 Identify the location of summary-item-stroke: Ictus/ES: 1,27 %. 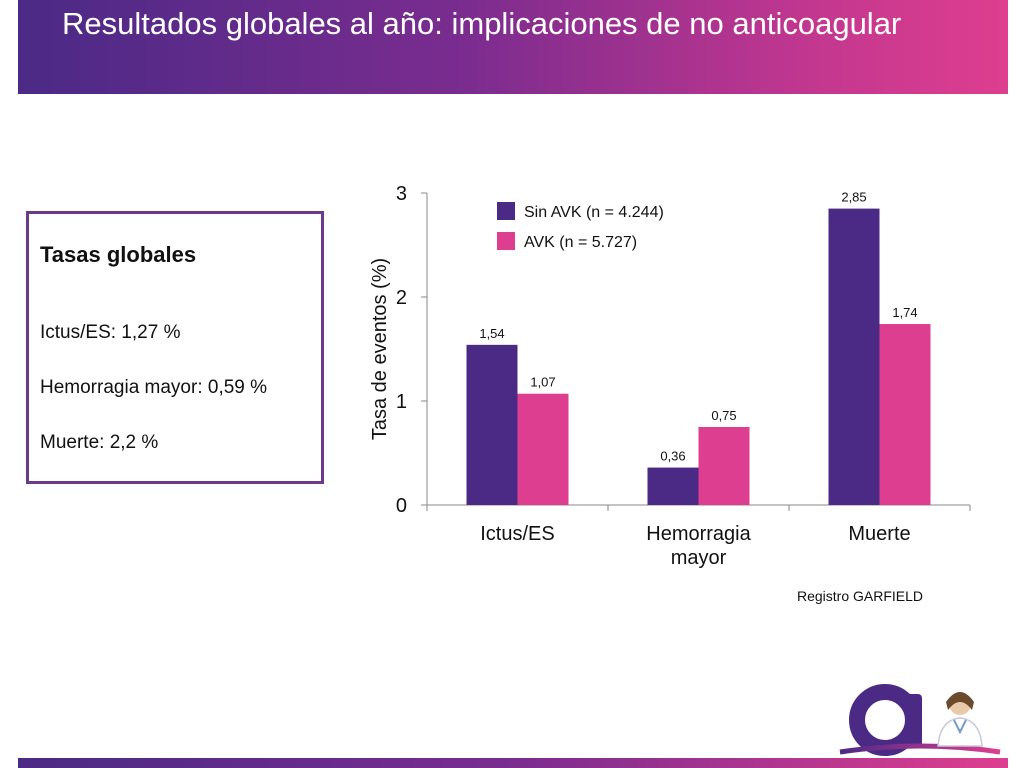
(110, 332).